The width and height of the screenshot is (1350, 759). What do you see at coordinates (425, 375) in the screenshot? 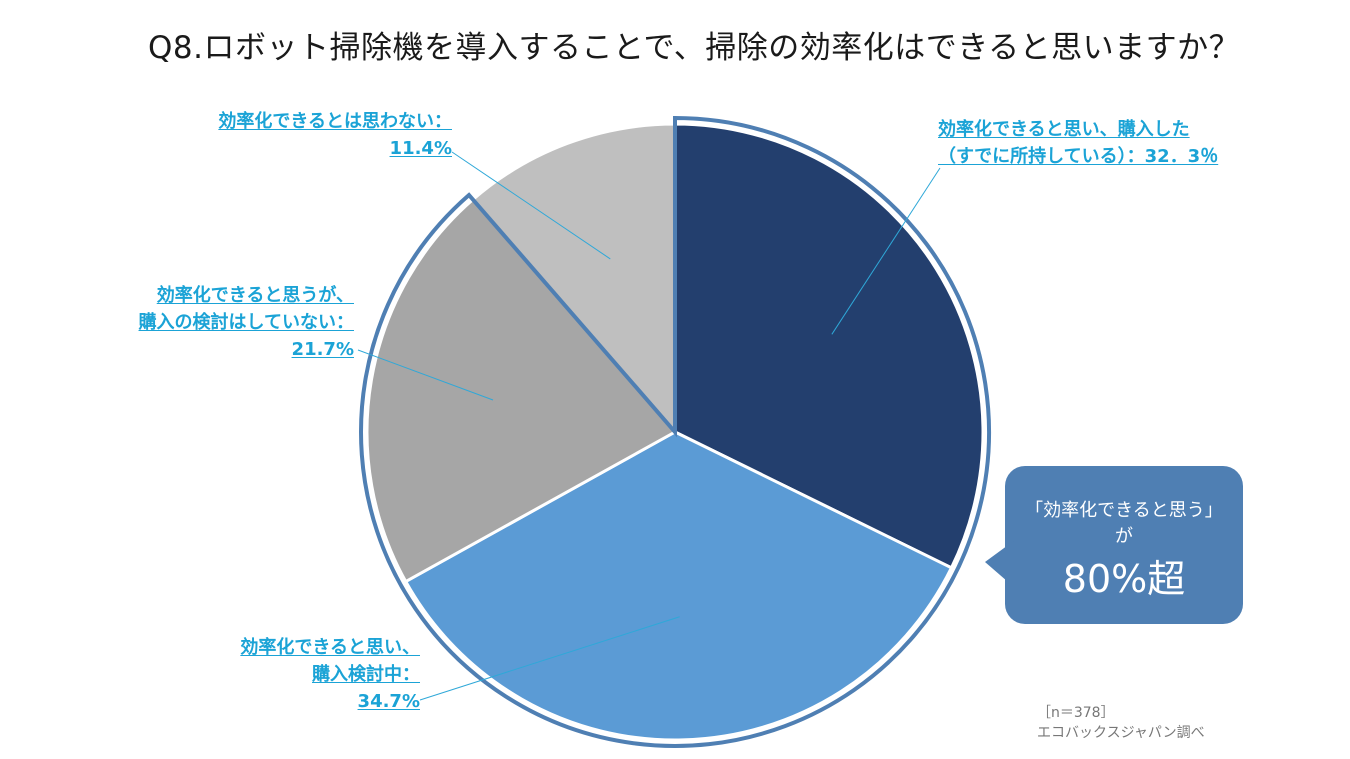
I see `leader-line-not-considering` at bounding box center [425, 375].